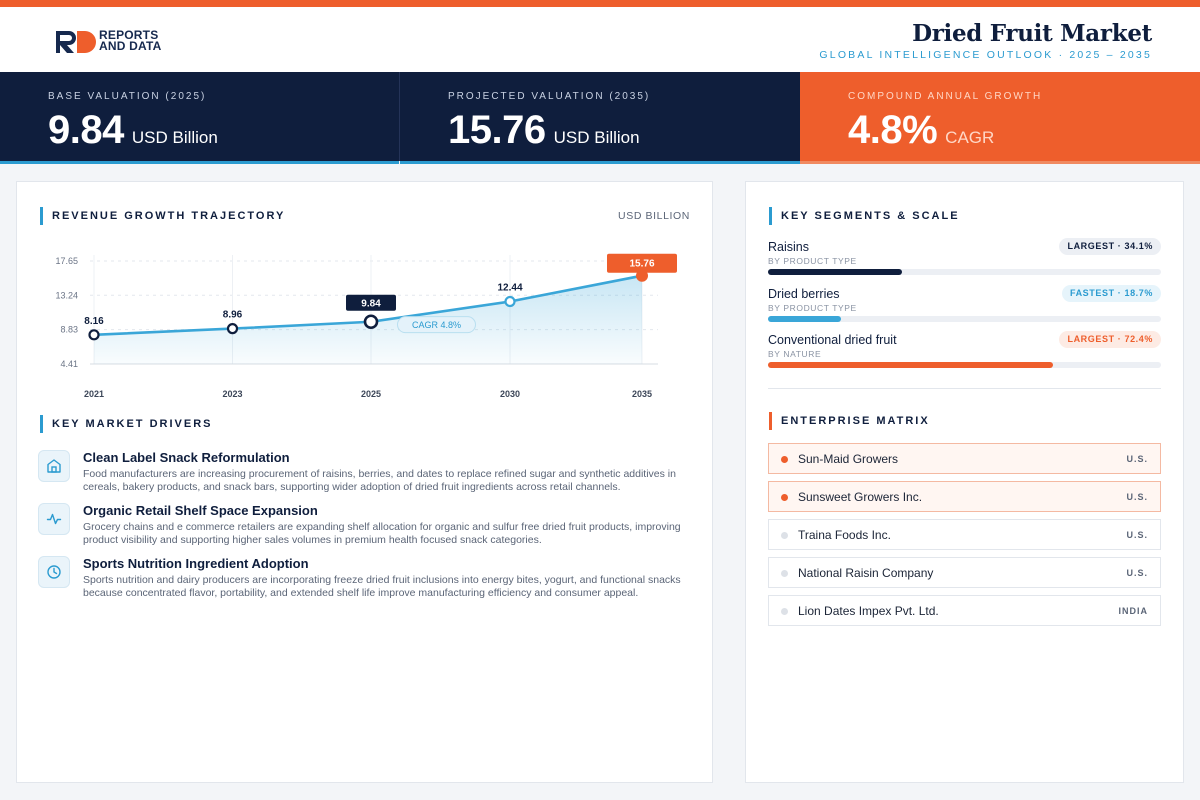 This screenshot has width=1200, height=800. I want to click on segments-section-title: KEY SEGMENTS & SCALE, so click(864, 216).